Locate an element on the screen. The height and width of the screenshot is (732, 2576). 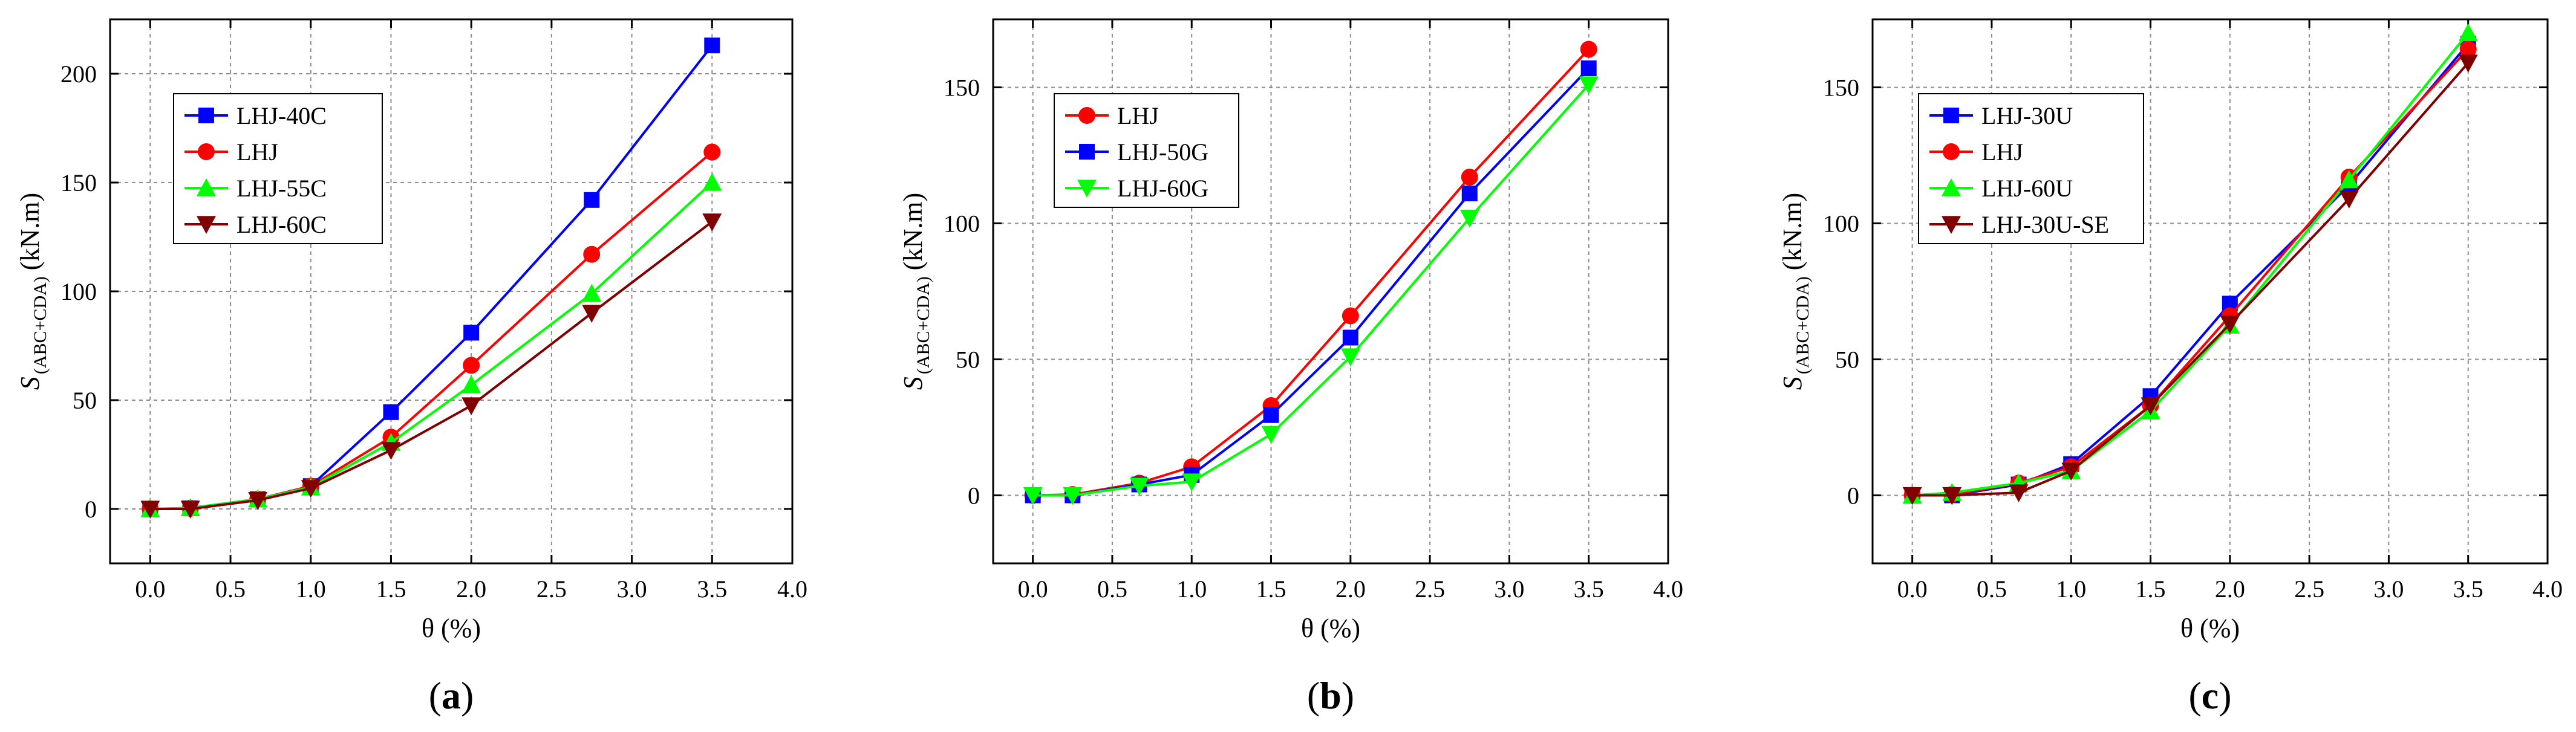
x-axis-title: θ (%) is located at coordinates (451, 629).